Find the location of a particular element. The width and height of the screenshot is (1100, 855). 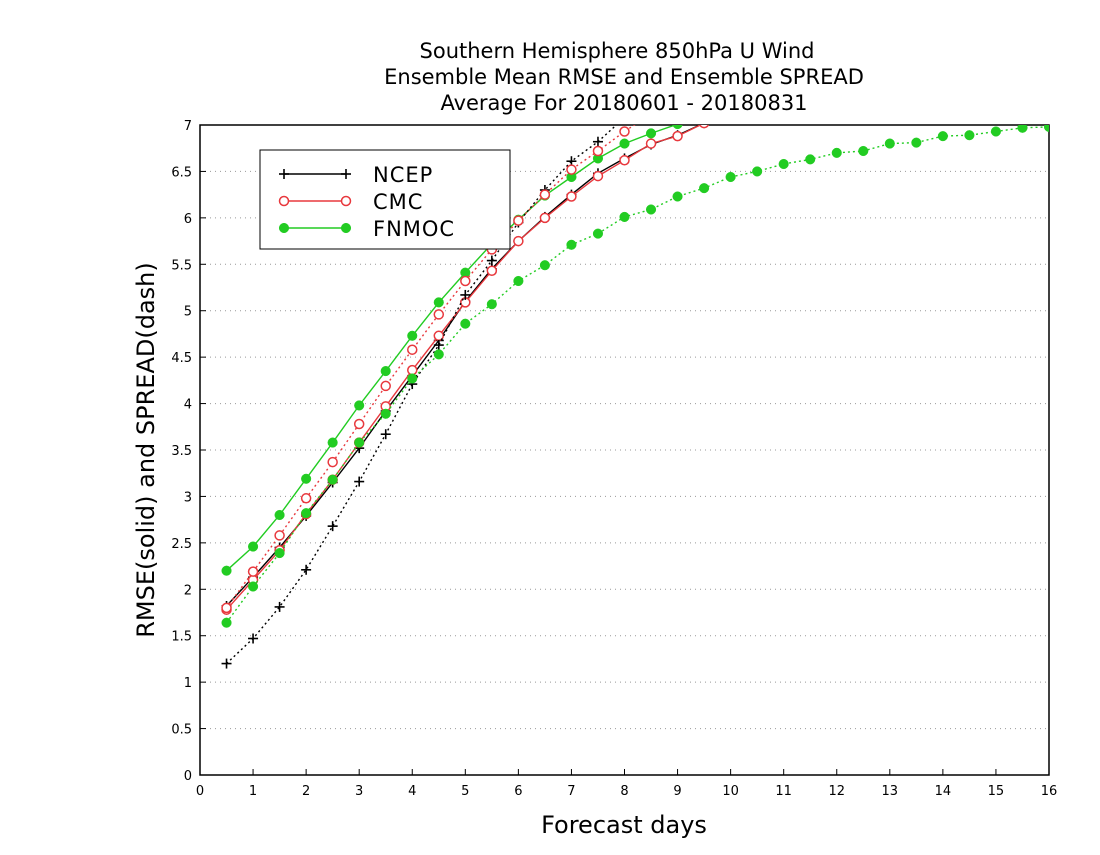

y-tick-label: 1.5 is located at coordinates (181, 637).